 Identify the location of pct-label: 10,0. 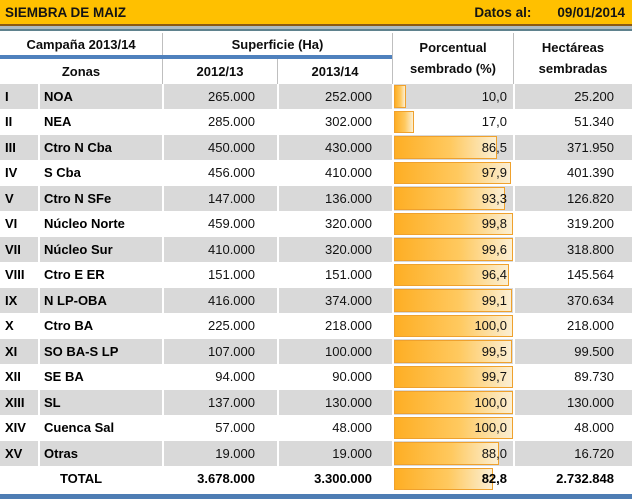
(494, 96).